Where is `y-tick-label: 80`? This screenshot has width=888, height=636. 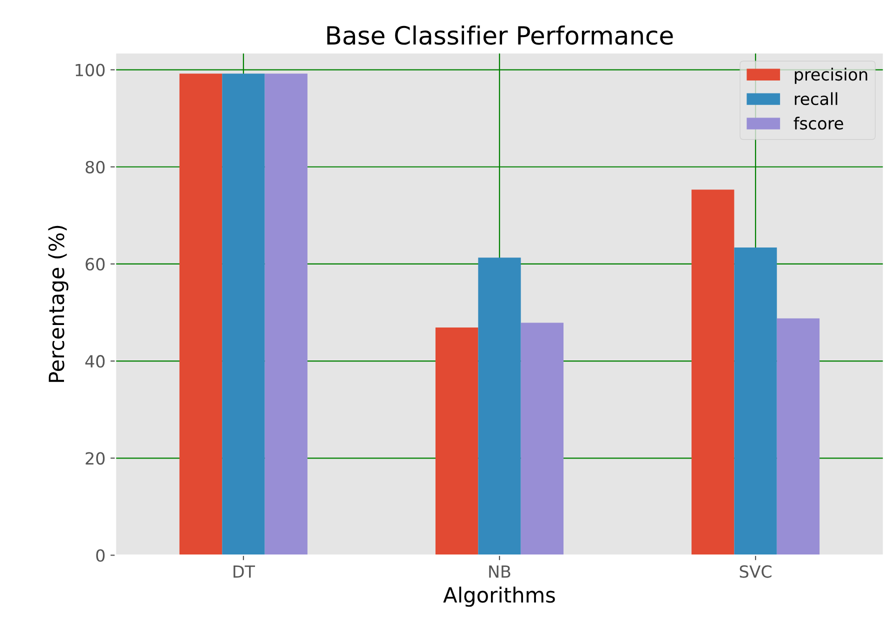 y-tick-label: 80 is located at coordinates (95, 167).